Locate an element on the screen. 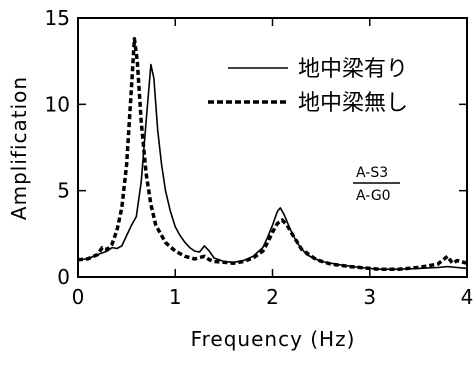 This screenshot has width=475, height=365. legend: 地中梁有り 地中梁無し is located at coordinates (308, 86).